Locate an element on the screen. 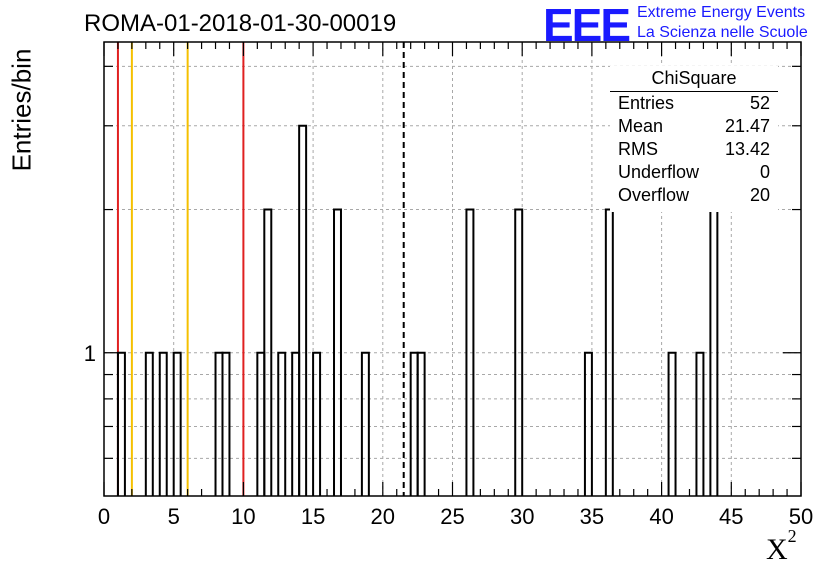  x-tick-label: 20 is located at coordinates (383, 516).